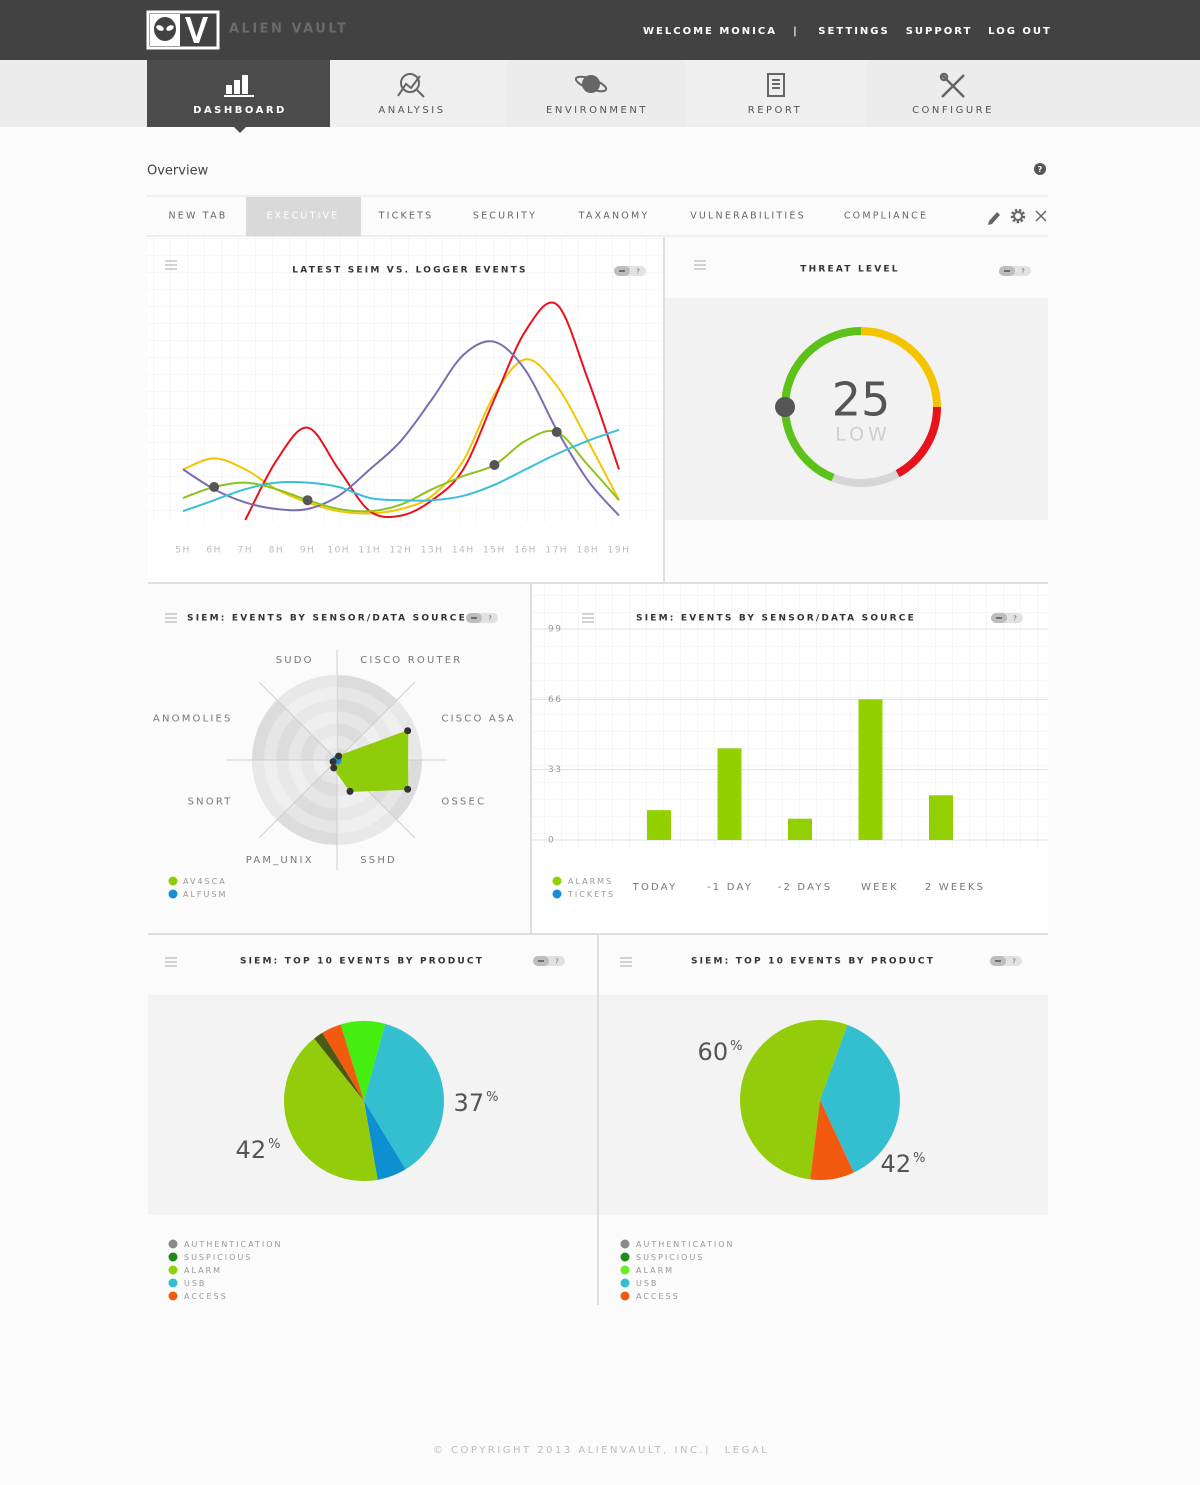 This screenshot has height=1485, width=1200. Describe the element at coordinates (1020, 31) in the screenshot. I see `logout-link: LOG OUT` at that location.